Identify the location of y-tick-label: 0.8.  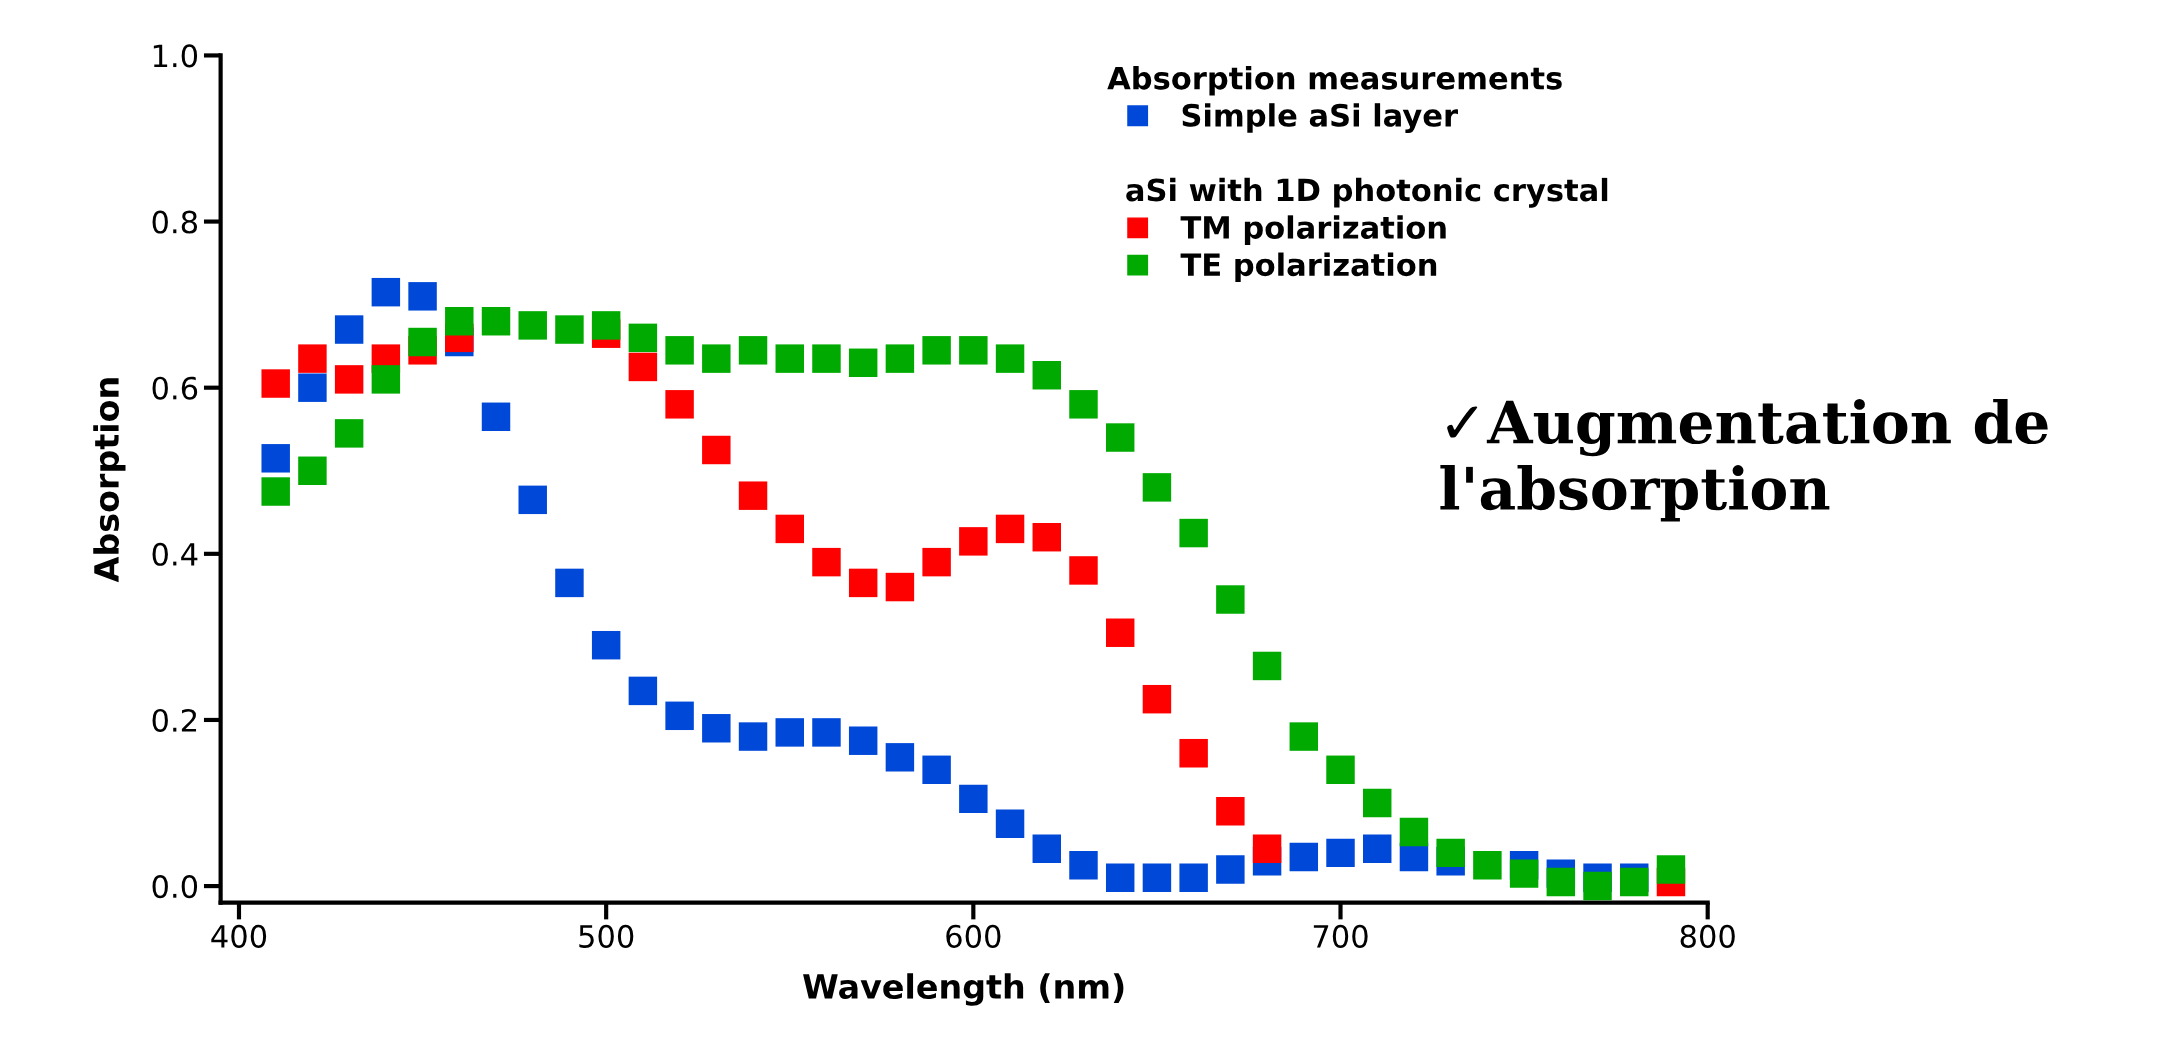
(175, 222).